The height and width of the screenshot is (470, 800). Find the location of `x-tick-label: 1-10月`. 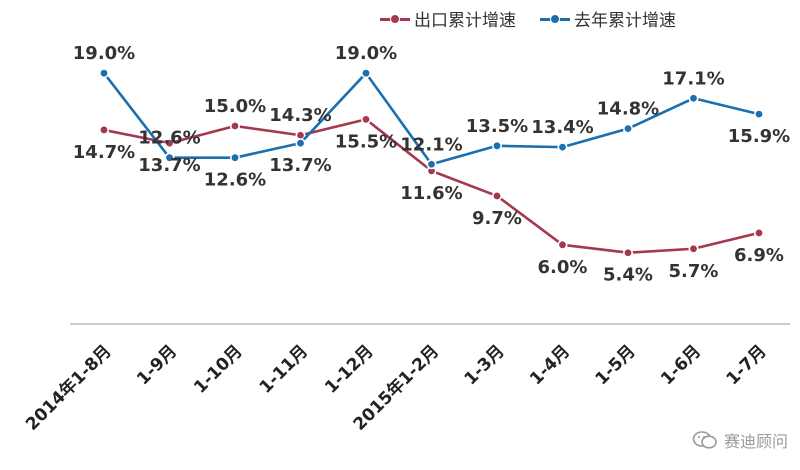

x-tick-label: 1-10月 is located at coordinates (218, 369).